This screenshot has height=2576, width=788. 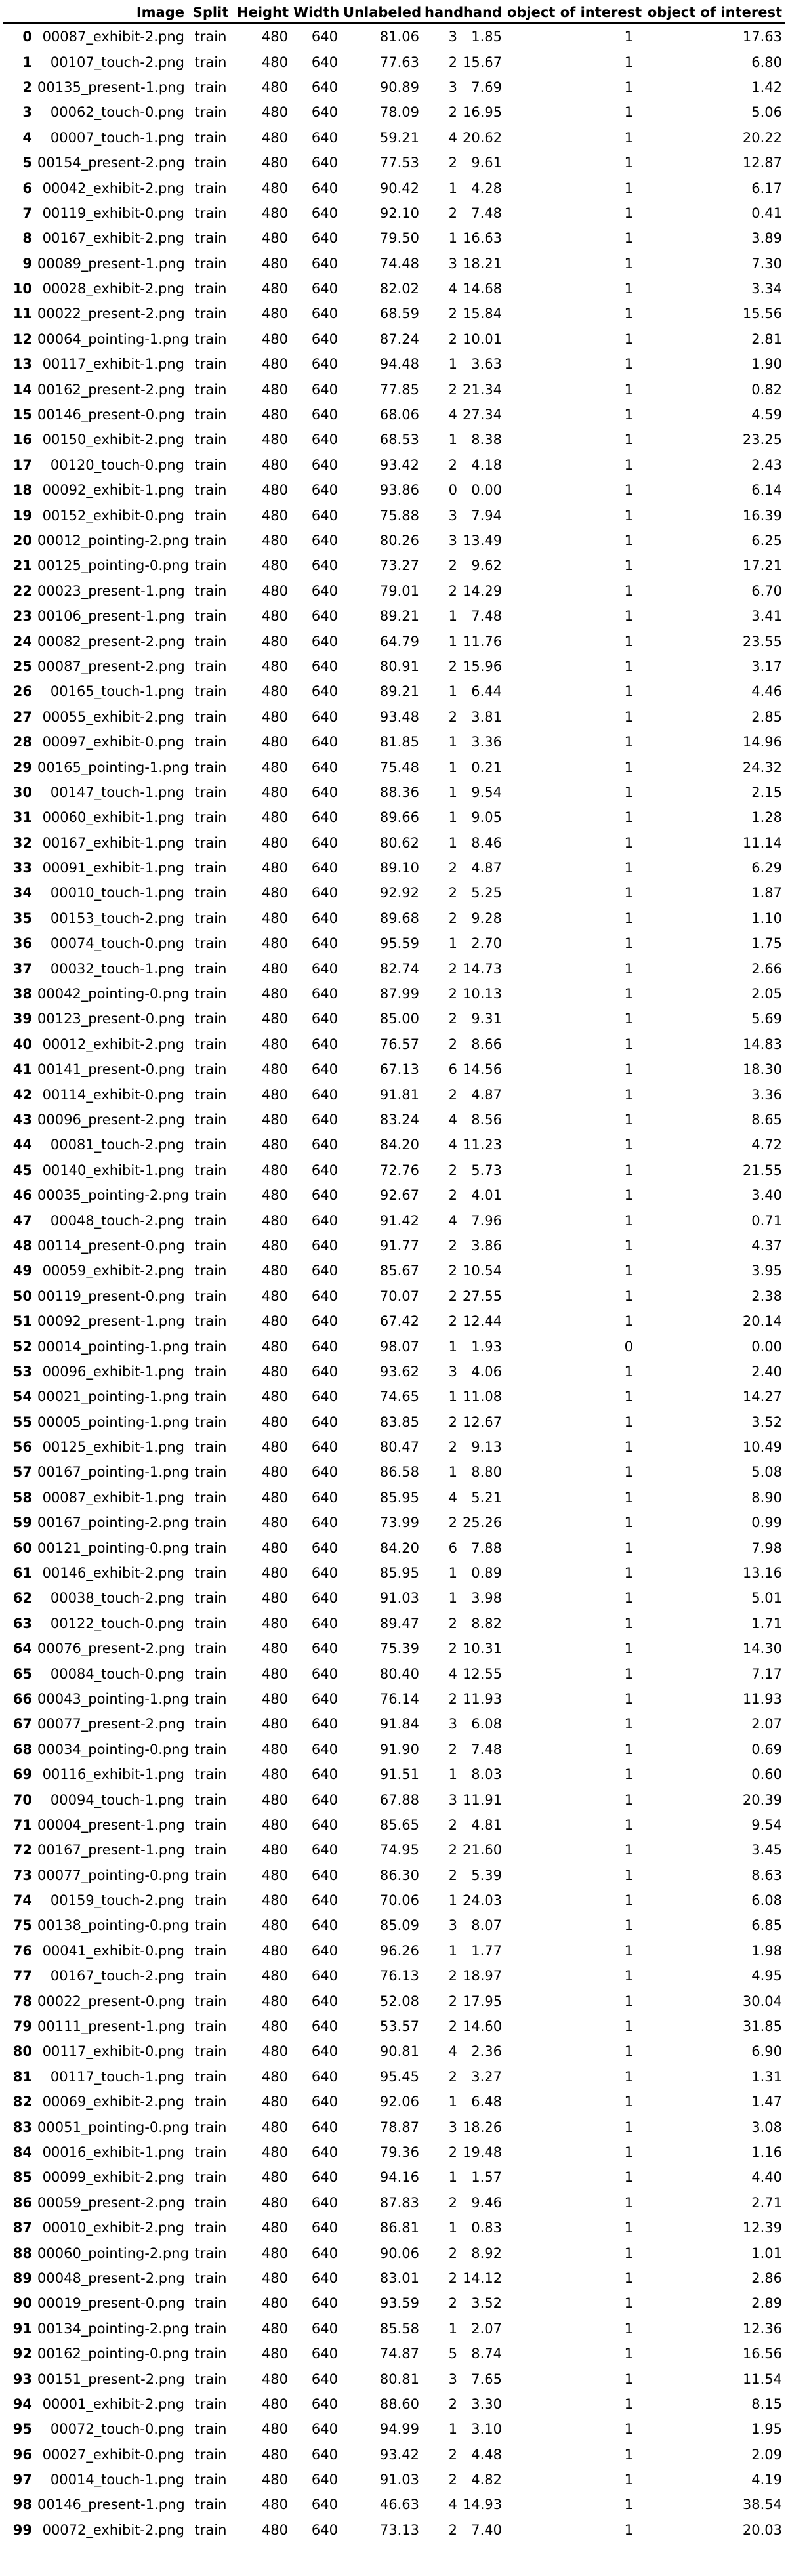 I want to click on cell-hand-percent: 0.00, so click(x=486, y=491).